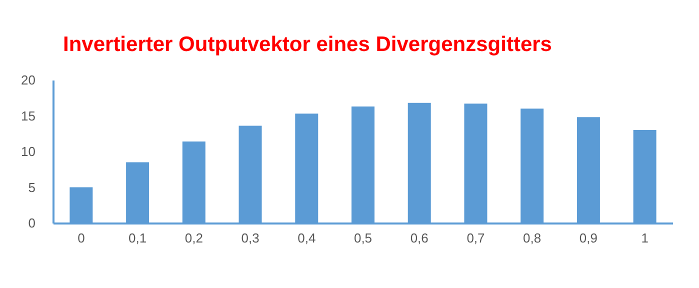 The height and width of the screenshot is (288, 699). Describe the element at coordinates (32, 223) in the screenshot. I see `y-tick-label: 0` at that location.